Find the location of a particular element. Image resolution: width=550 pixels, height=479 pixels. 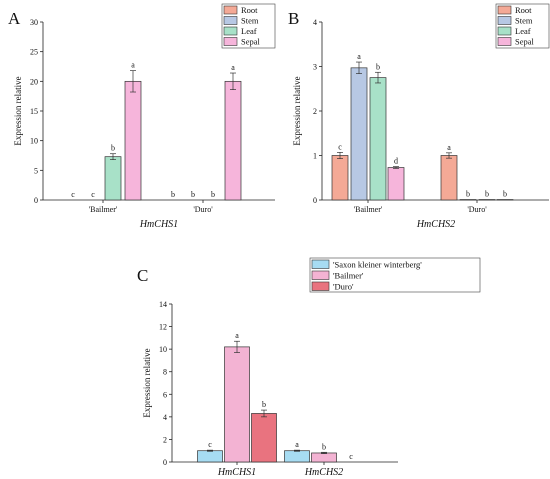

panel-letter: B is located at coordinates (293, 18).